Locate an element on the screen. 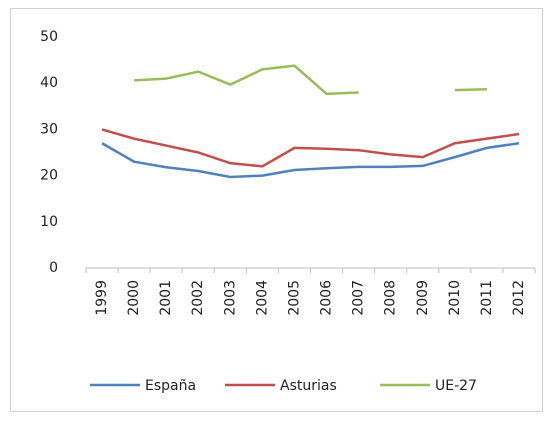 The width and height of the screenshot is (553, 421). x-tick-label: 2007 is located at coordinates (359, 298).